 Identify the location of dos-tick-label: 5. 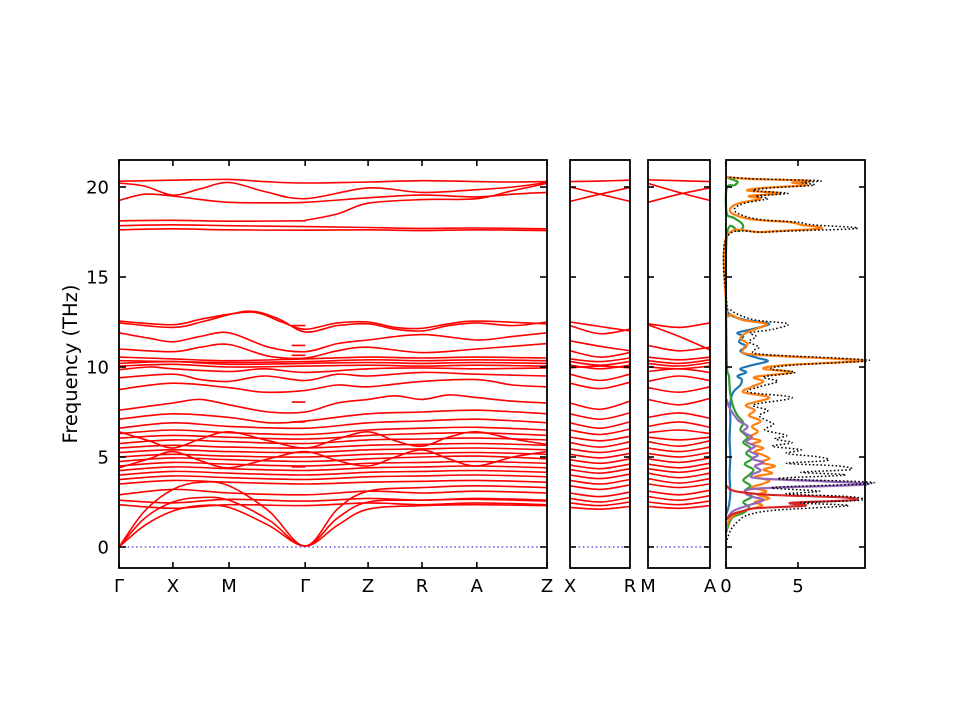
(797, 586).